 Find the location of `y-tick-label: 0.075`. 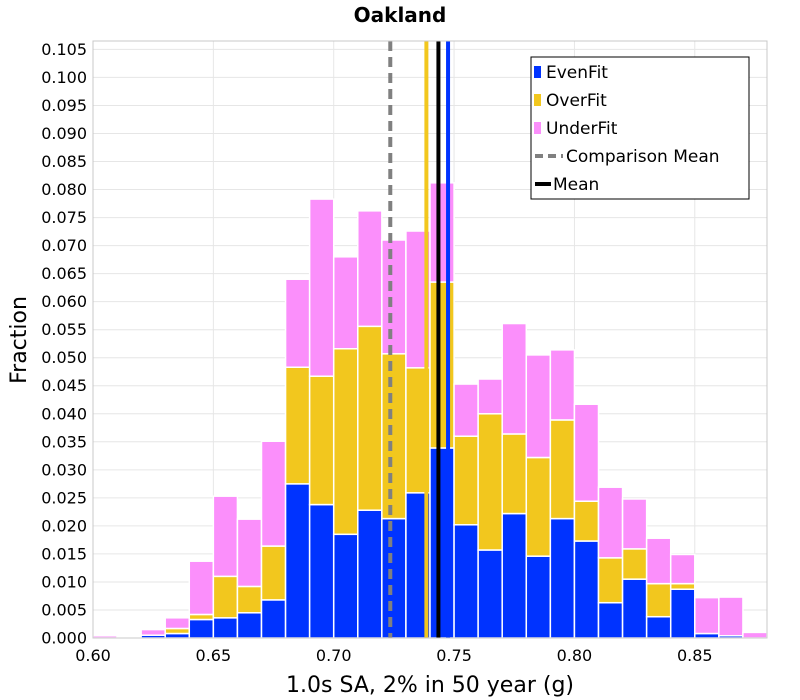

y-tick-label: 0.075 is located at coordinates (64, 217).